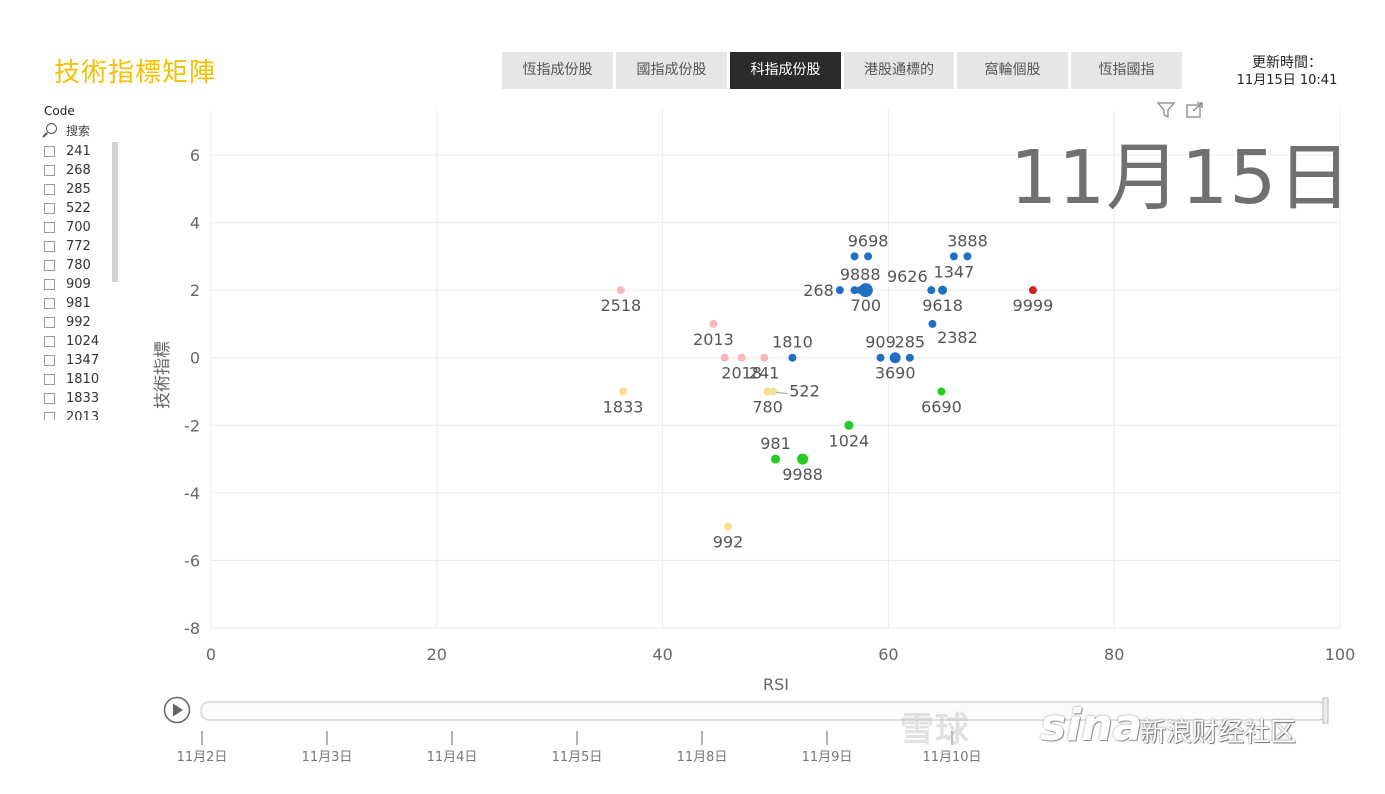  Describe the element at coordinates (80, 360) in the screenshot. I see `slicer-item-1347: 1347` at that location.